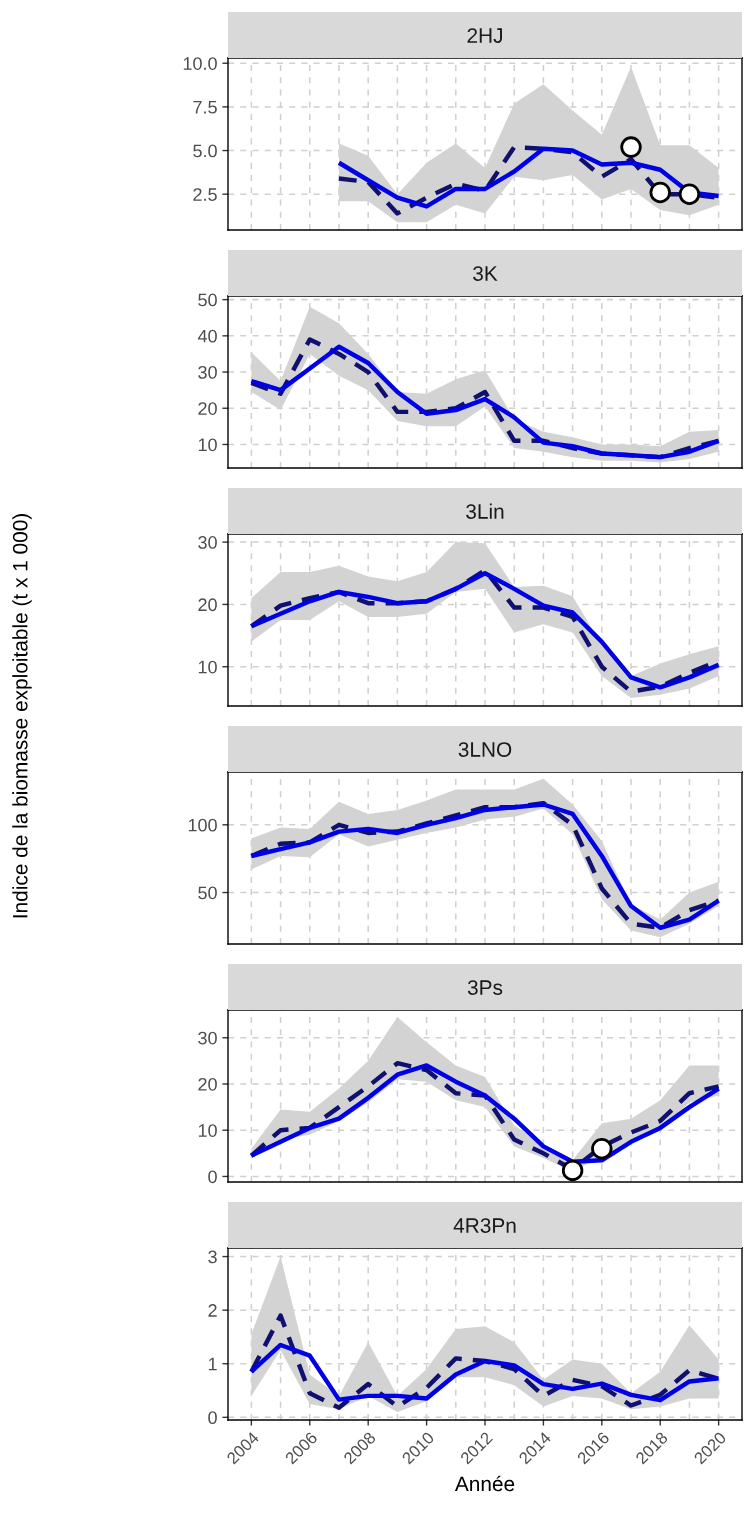 This screenshot has height=1517, width=745. What do you see at coordinates (205, 194) in the screenshot?
I see `y-tick-label: 2.5` at bounding box center [205, 194].